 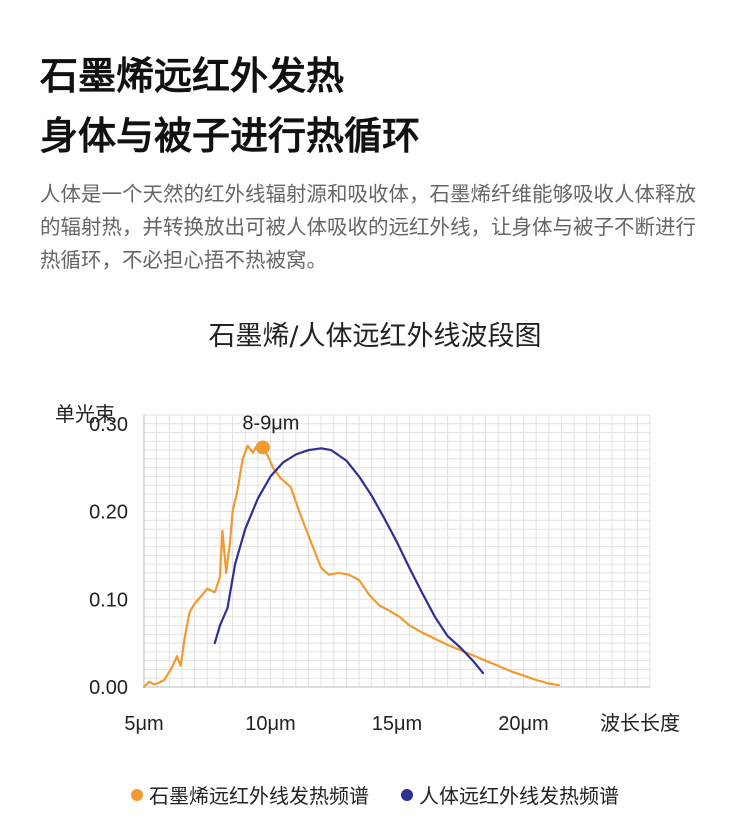 I want to click on headline: 石墨烯远红外发热 身体与被子进行热循环, so click(x=230, y=106).